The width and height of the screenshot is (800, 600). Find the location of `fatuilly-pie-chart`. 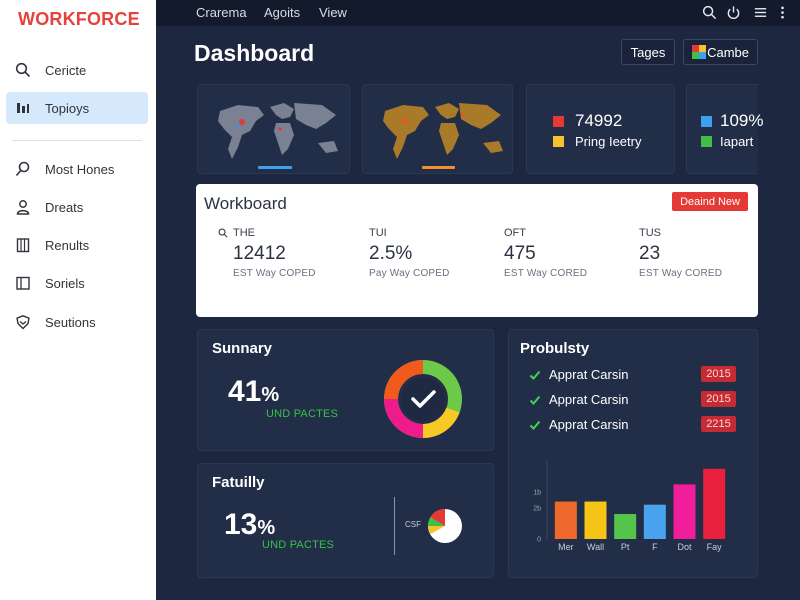

fatuilly-pie-chart is located at coordinates (445, 526).